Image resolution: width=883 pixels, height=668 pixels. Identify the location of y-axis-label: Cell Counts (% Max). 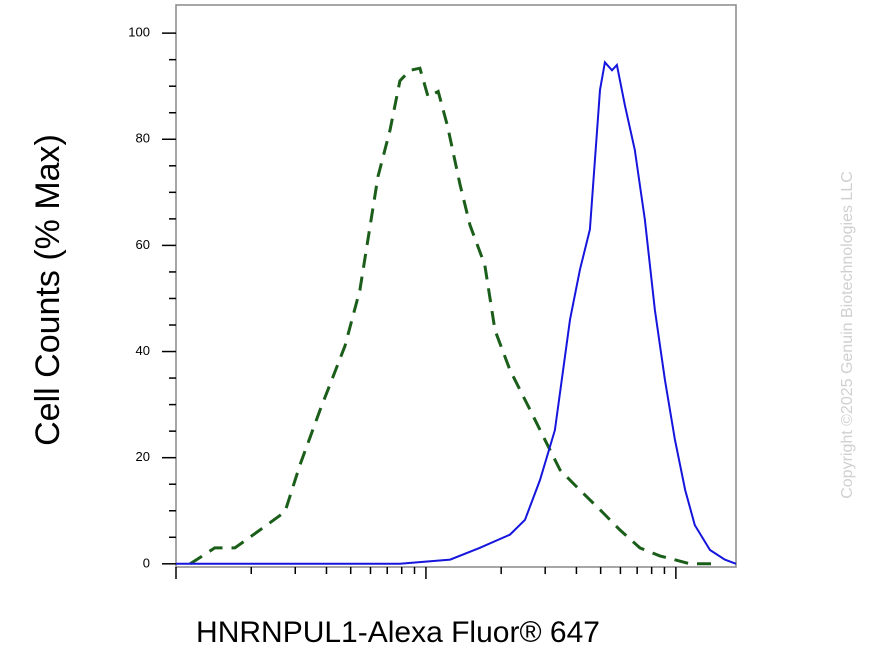
(48, 290).